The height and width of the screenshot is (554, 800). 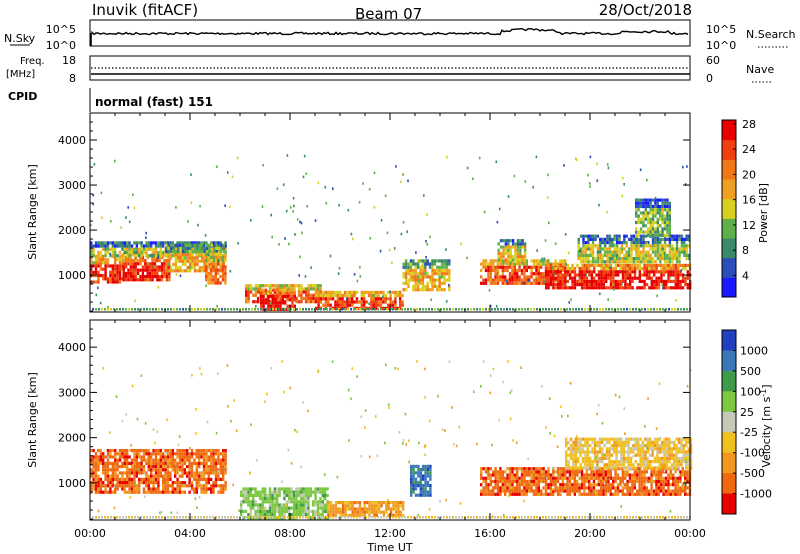 What do you see at coordinates (426, 275) in the screenshot?
I see `power-echo-region` at bounding box center [426, 275].